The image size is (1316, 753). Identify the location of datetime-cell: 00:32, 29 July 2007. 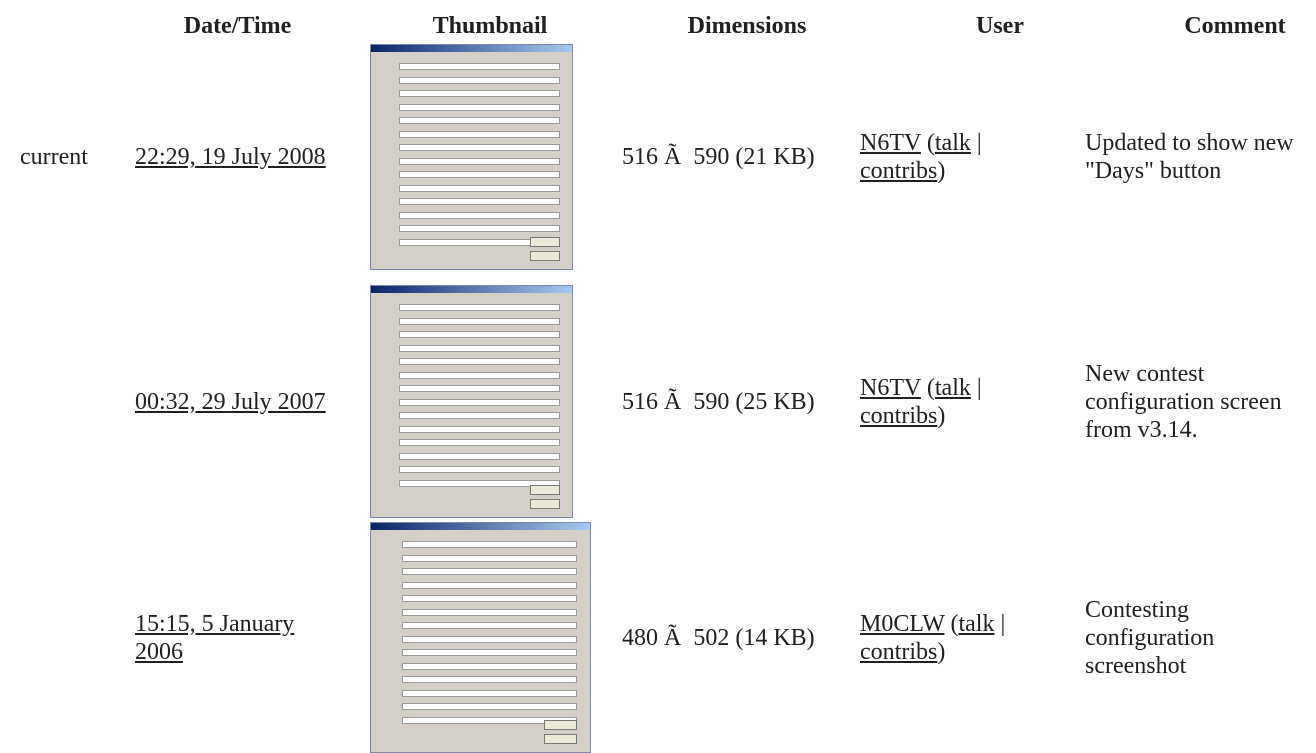
(235, 401).